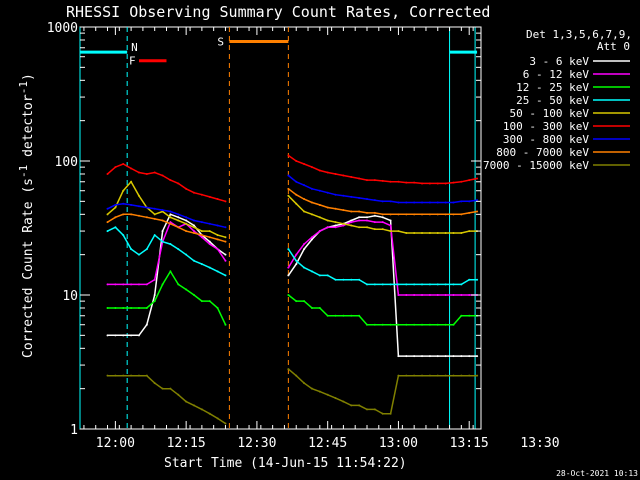 This screenshot has height=480, width=640. Describe the element at coordinates (579, 34) in the screenshot. I see `legend-header-line1: Det 1,3,5,6,7,9,` at that location.